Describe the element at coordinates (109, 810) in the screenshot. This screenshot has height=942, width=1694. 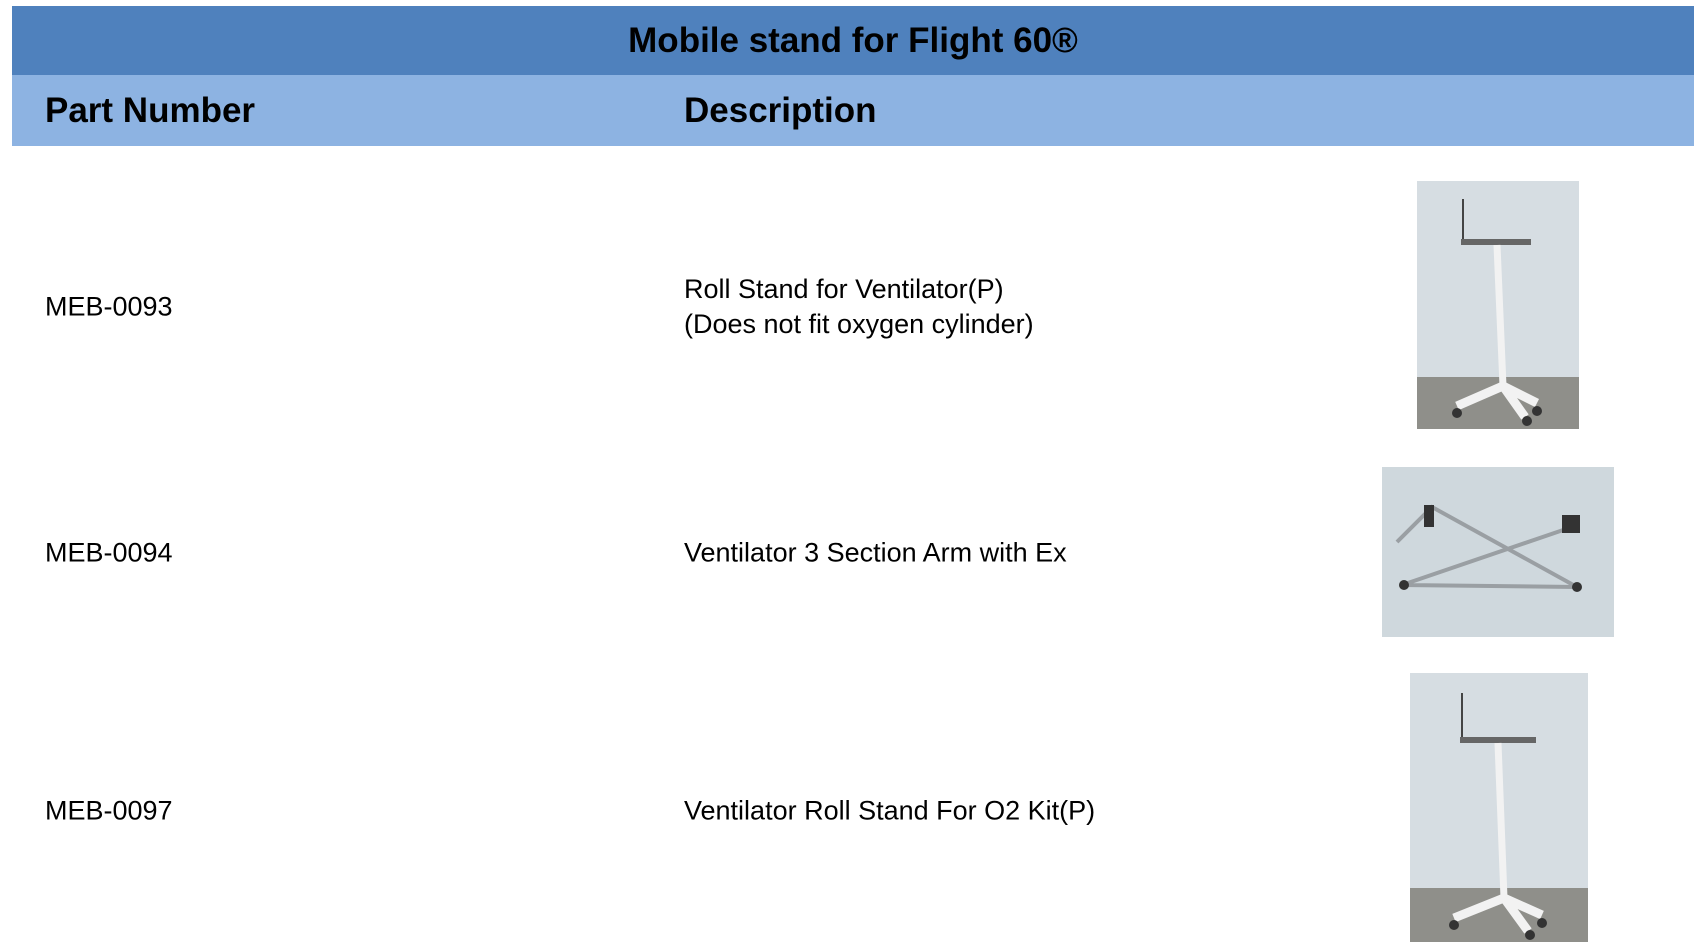
I see `part-number: MEB-0097` at that location.